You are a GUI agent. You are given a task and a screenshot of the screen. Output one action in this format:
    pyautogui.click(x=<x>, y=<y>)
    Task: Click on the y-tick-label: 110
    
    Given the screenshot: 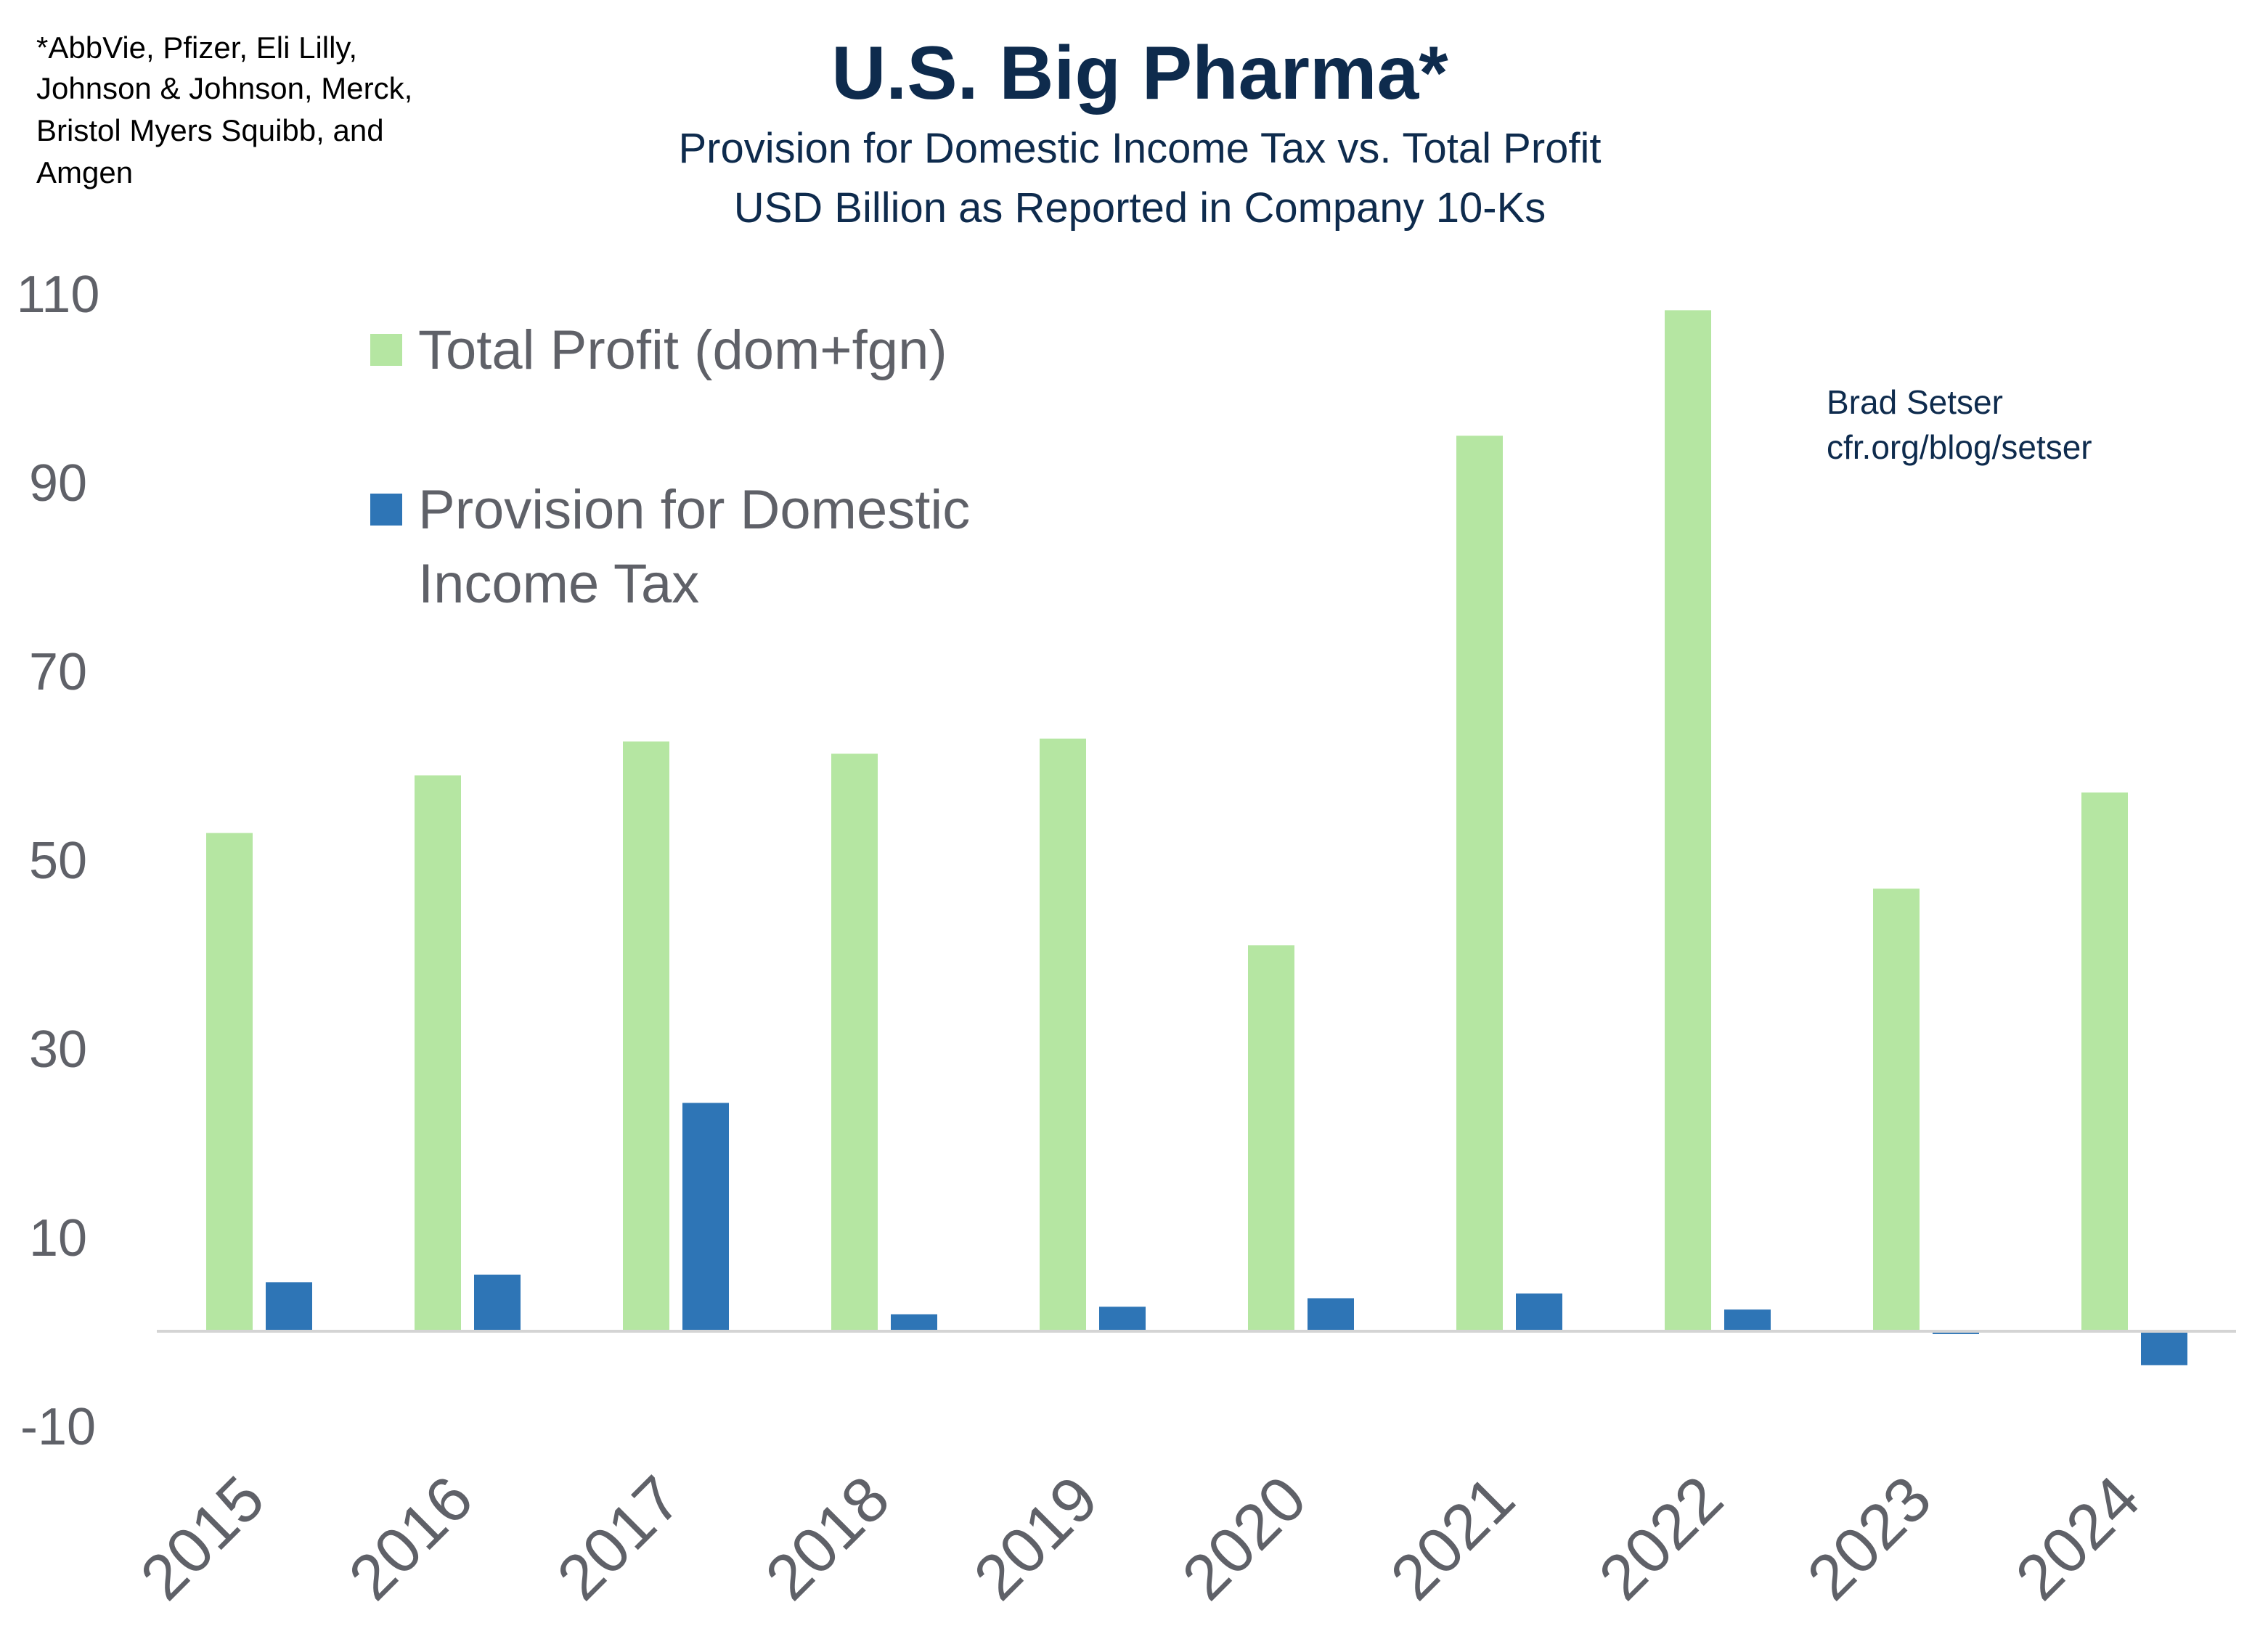 What is the action you would take?
    pyautogui.click(x=59, y=295)
    